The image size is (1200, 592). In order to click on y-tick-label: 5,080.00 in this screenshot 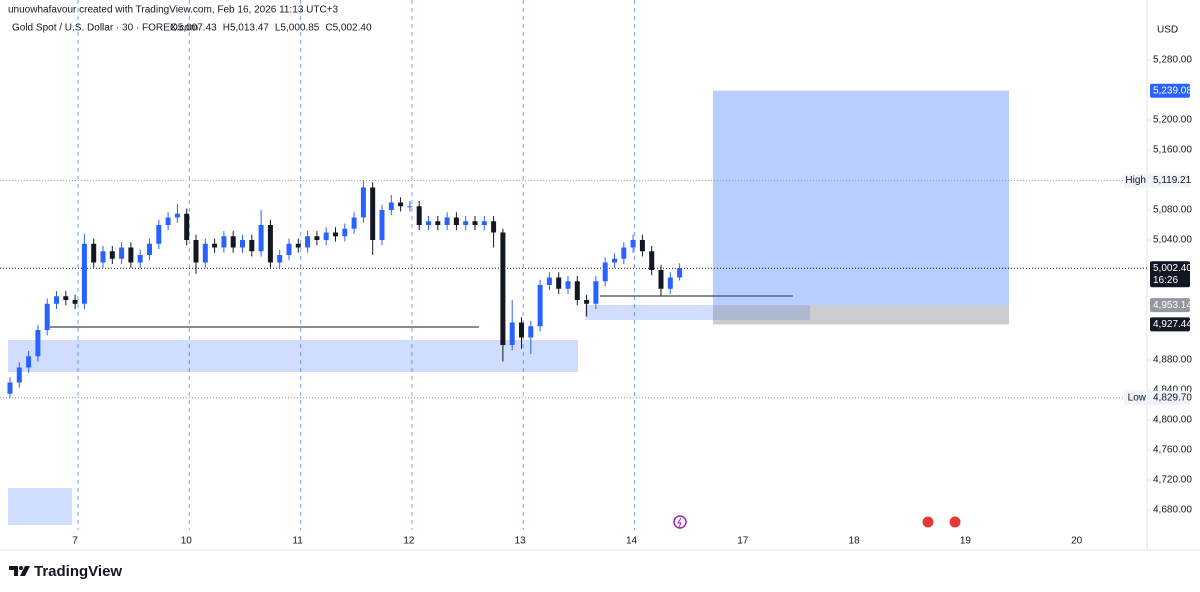, I will do `click(1172, 210)`.